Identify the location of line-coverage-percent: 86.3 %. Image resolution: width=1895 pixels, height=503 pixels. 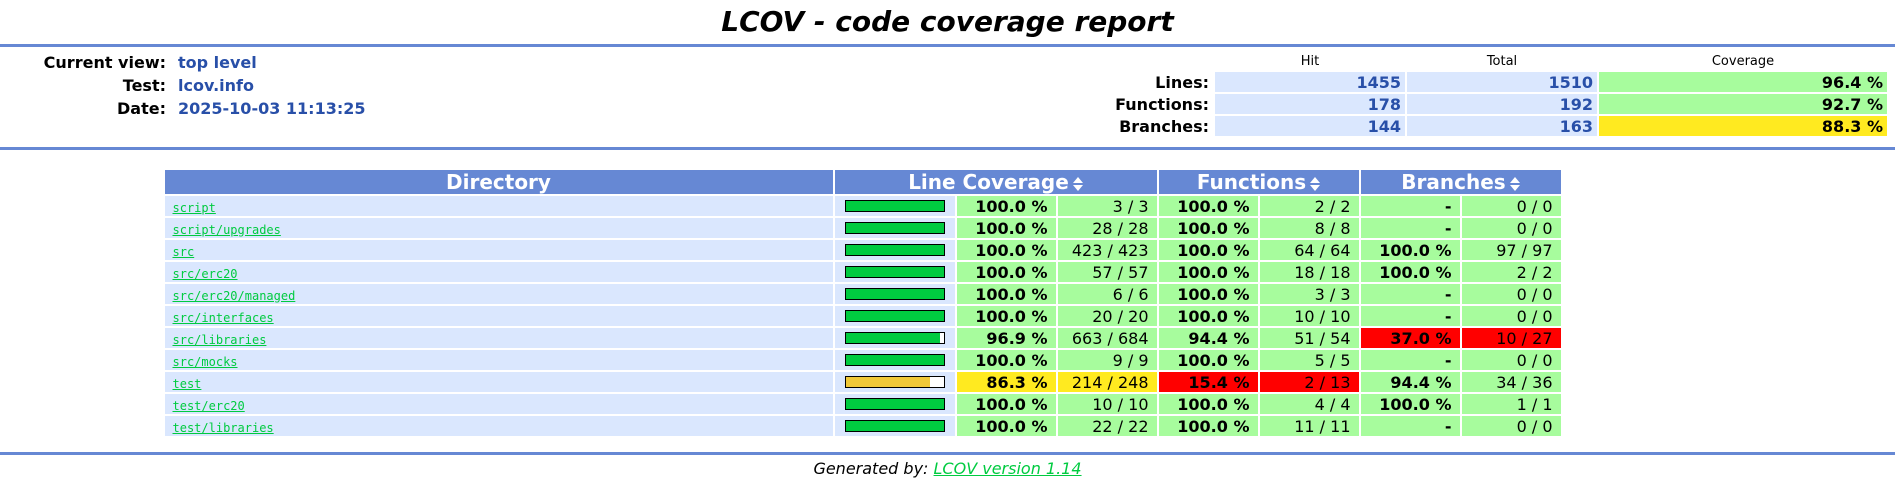
(1006, 382).